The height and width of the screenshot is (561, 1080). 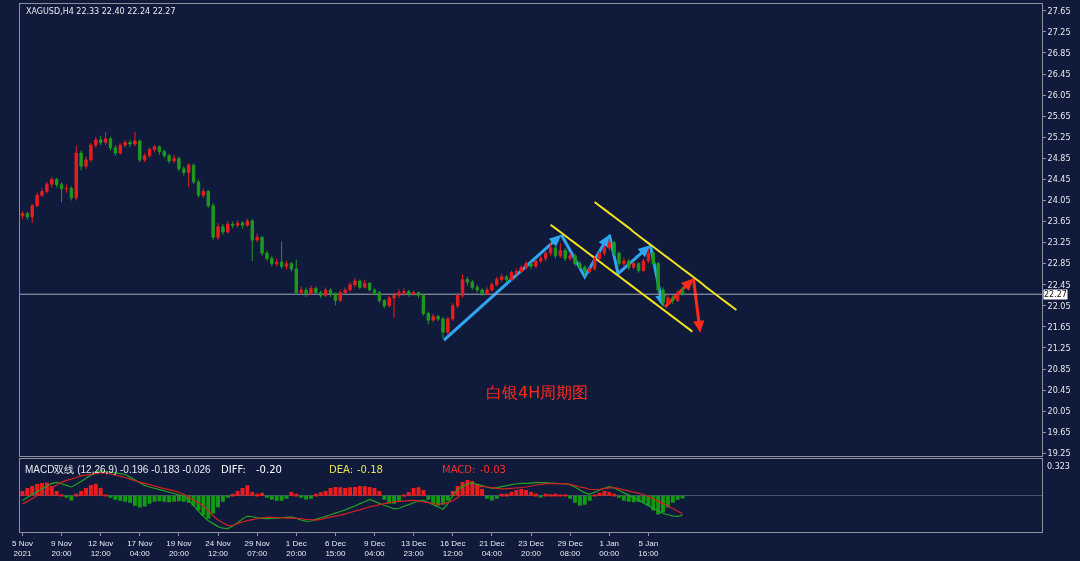 What do you see at coordinates (459, 469) in the screenshot?
I see `annotation: MACD:` at bounding box center [459, 469].